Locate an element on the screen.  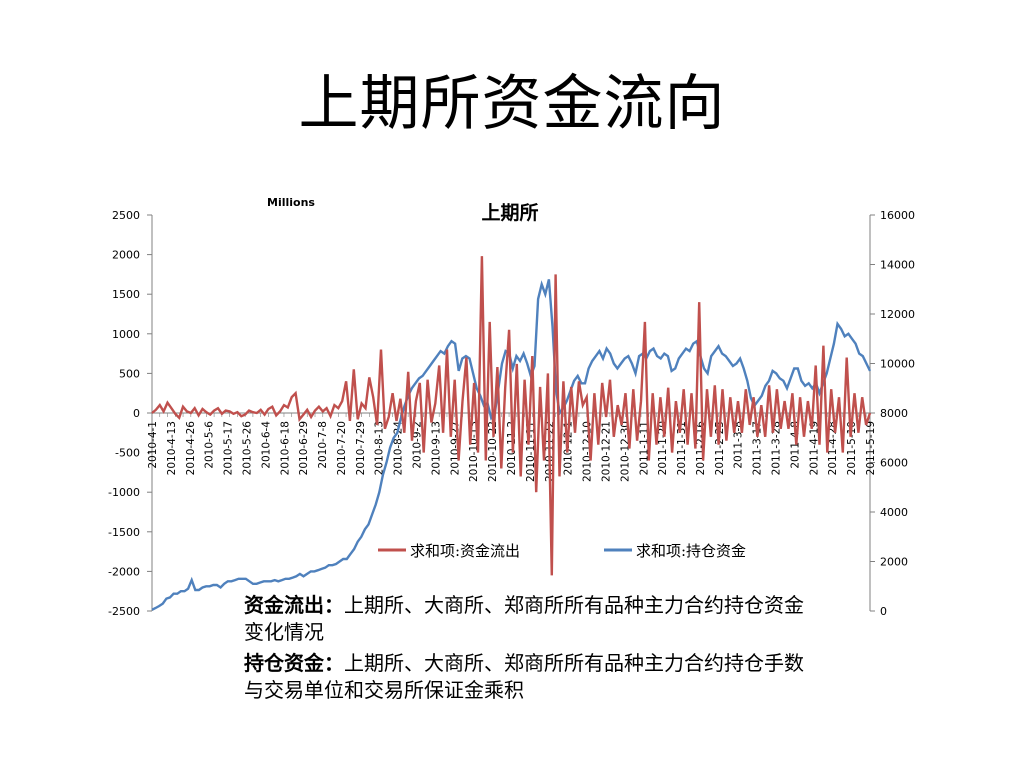
x-tick-label: 2011-5-19 is located at coordinates (871, 448).